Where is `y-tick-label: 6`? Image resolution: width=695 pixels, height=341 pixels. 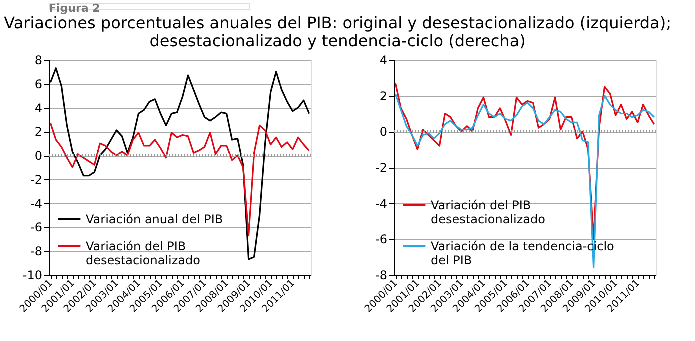
y-tick-label: 6 is located at coordinates (38, 84).